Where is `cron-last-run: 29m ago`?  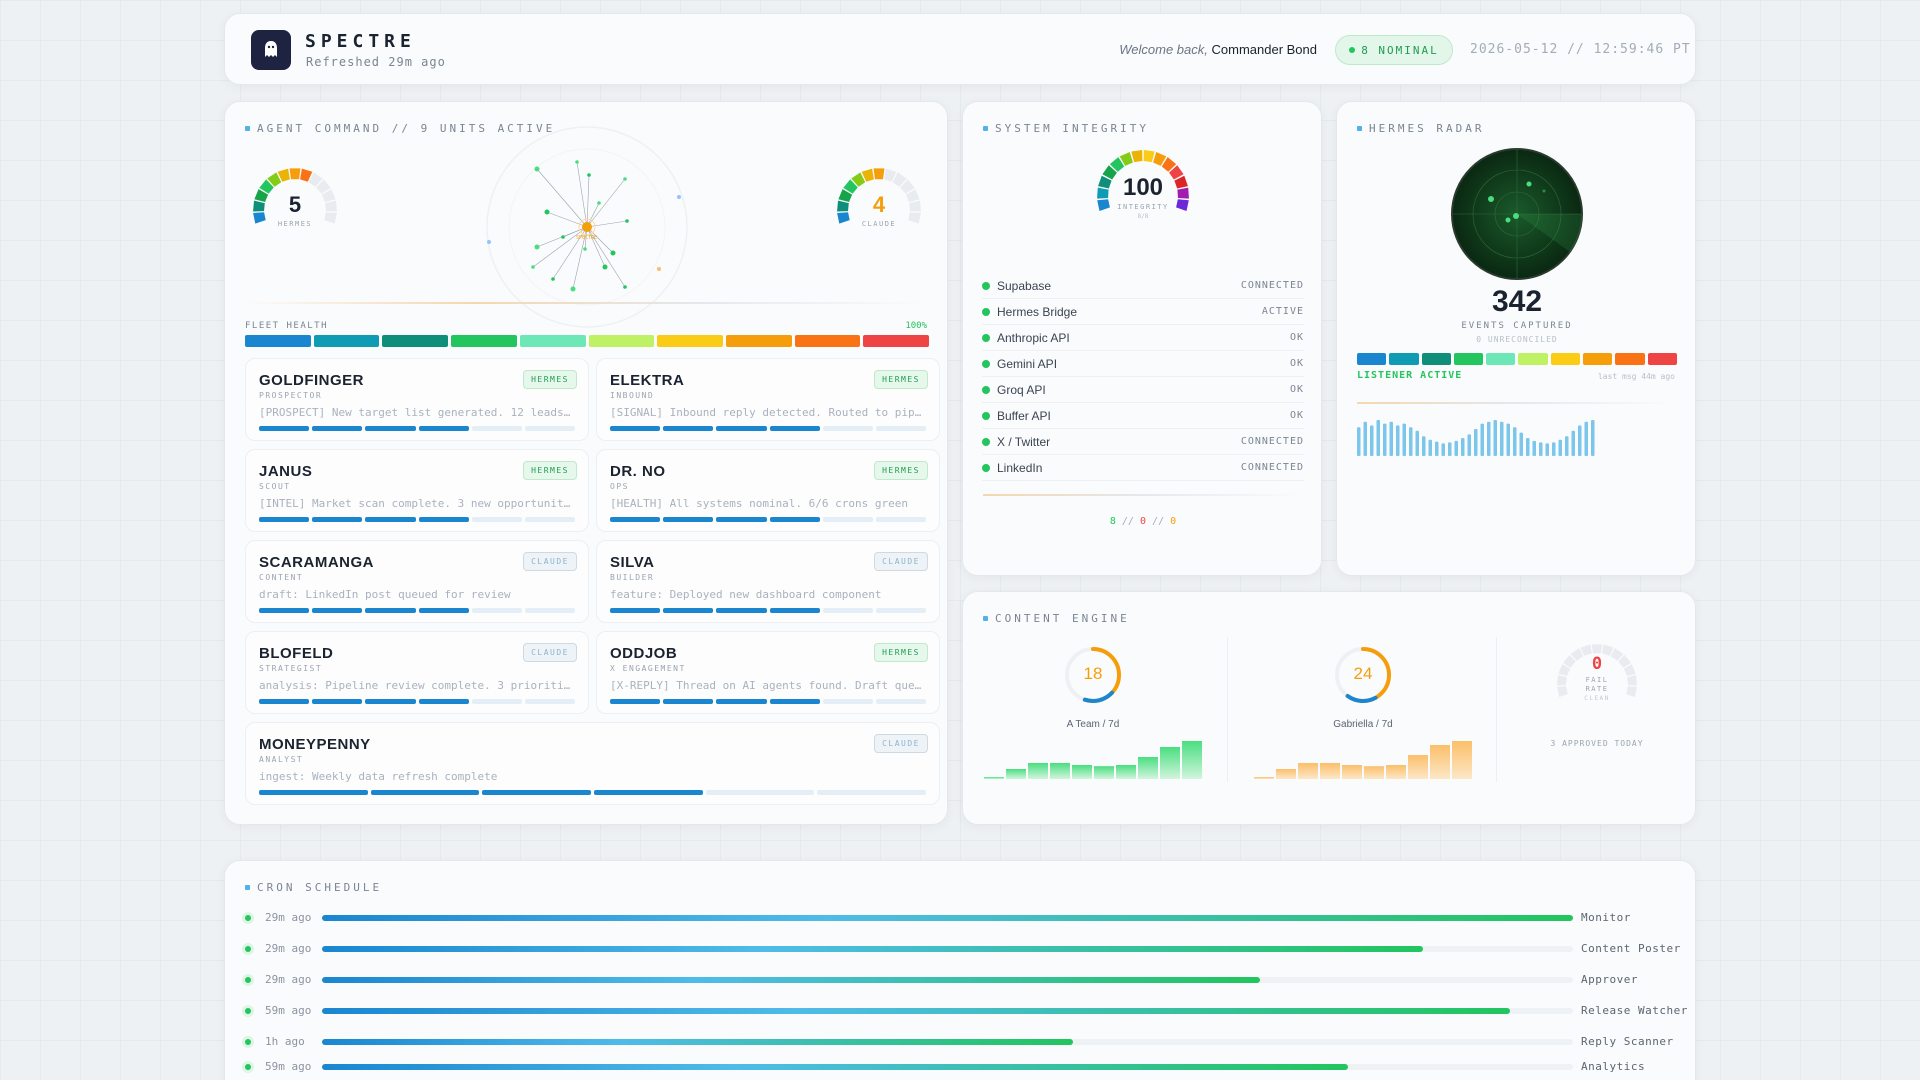 cron-last-run: 29m ago is located at coordinates (288, 948).